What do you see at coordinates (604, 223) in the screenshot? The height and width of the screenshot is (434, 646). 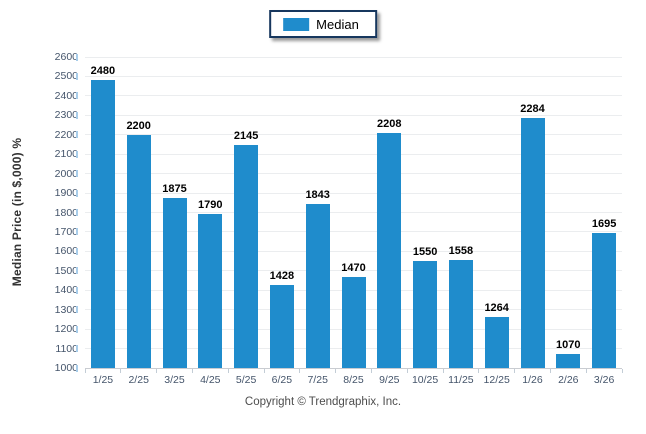 I see `bar-value-label: 1695` at bounding box center [604, 223].